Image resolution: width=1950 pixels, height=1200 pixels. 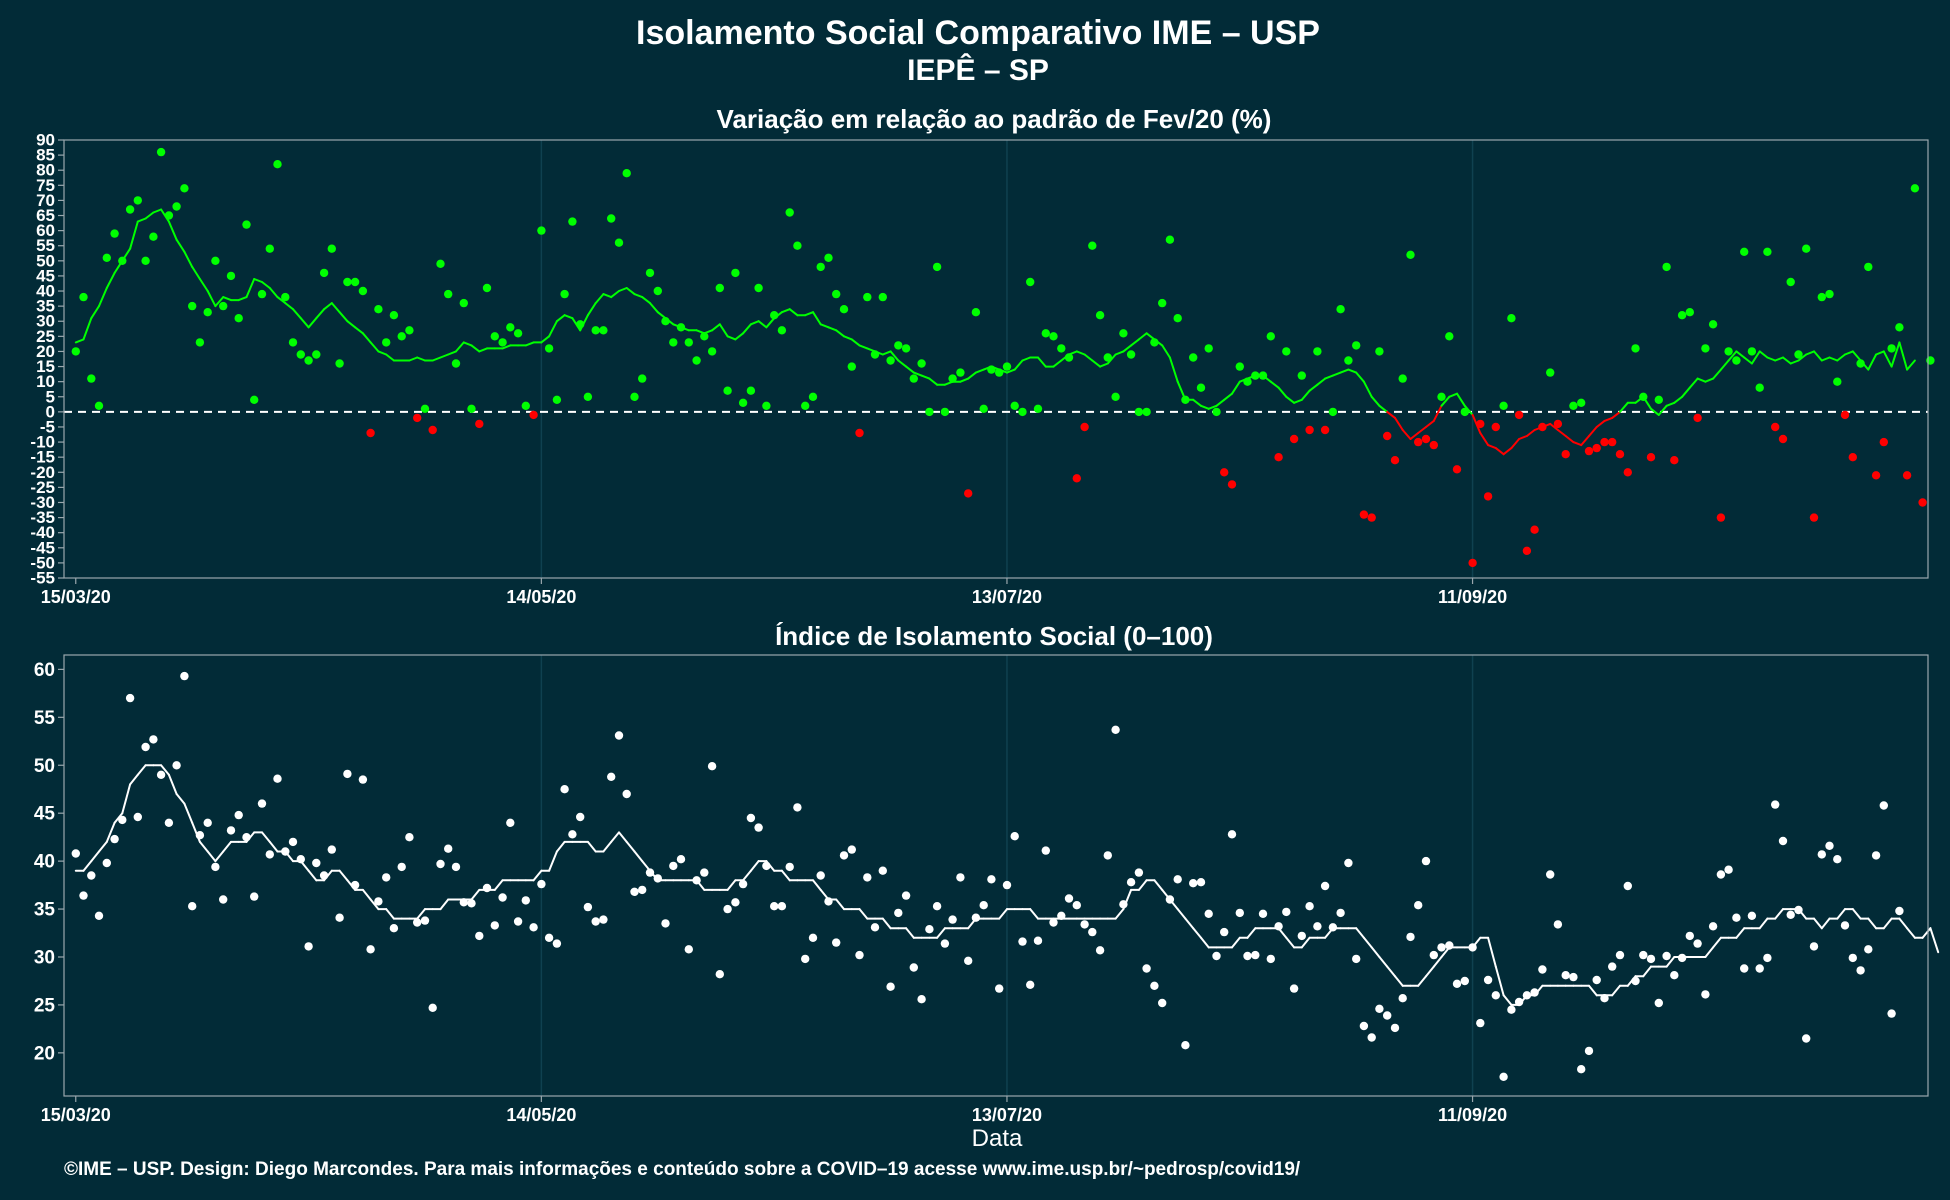 What do you see at coordinates (42, 487) in the screenshot?
I see `y-tick-label: -25` at bounding box center [42, 487].